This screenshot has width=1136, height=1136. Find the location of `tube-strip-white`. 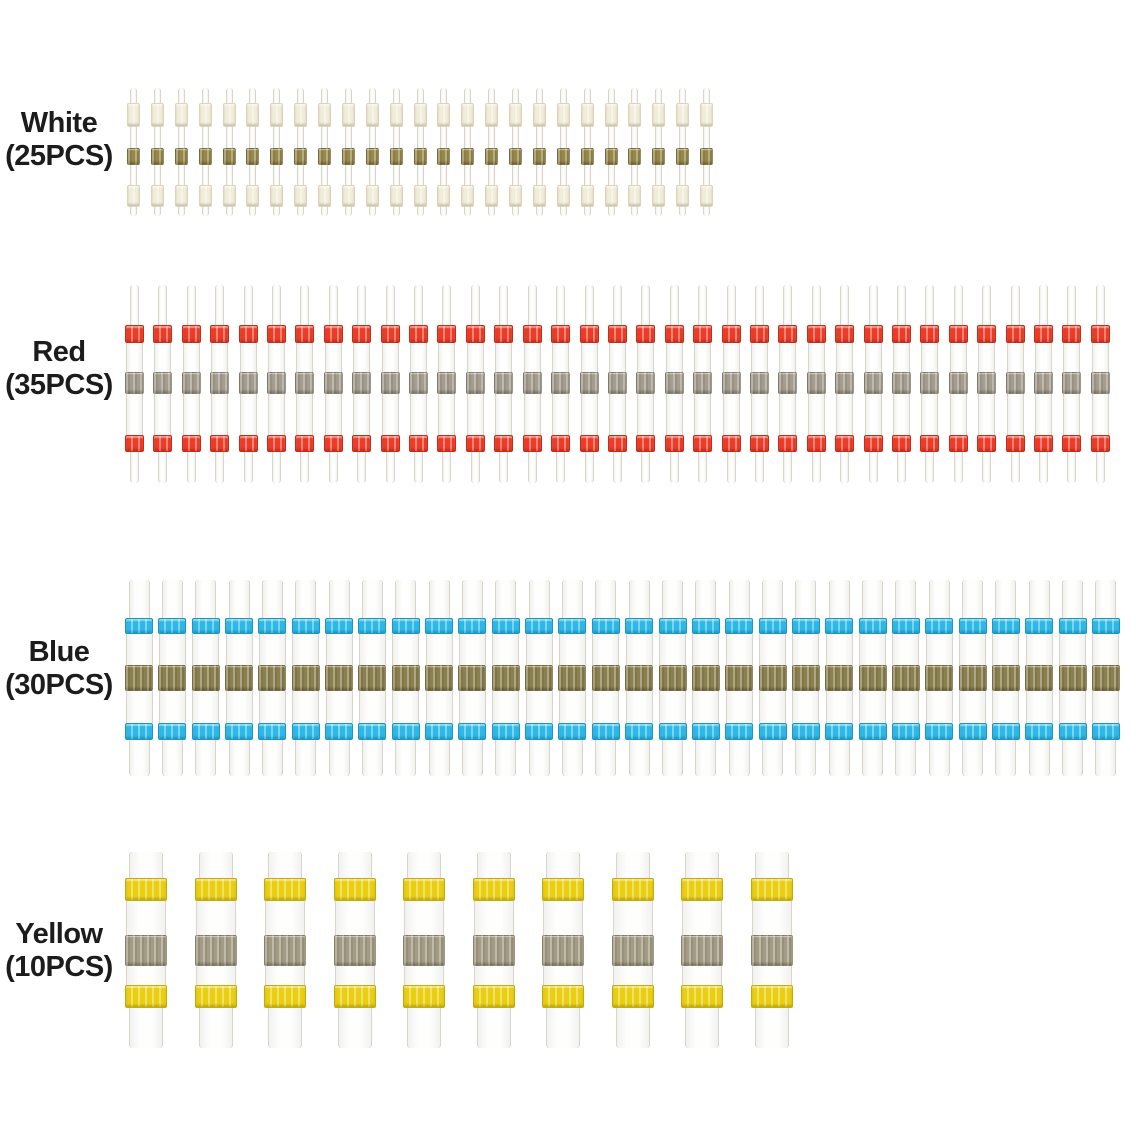

tube-strip-white is located at coordinates (420, 152).